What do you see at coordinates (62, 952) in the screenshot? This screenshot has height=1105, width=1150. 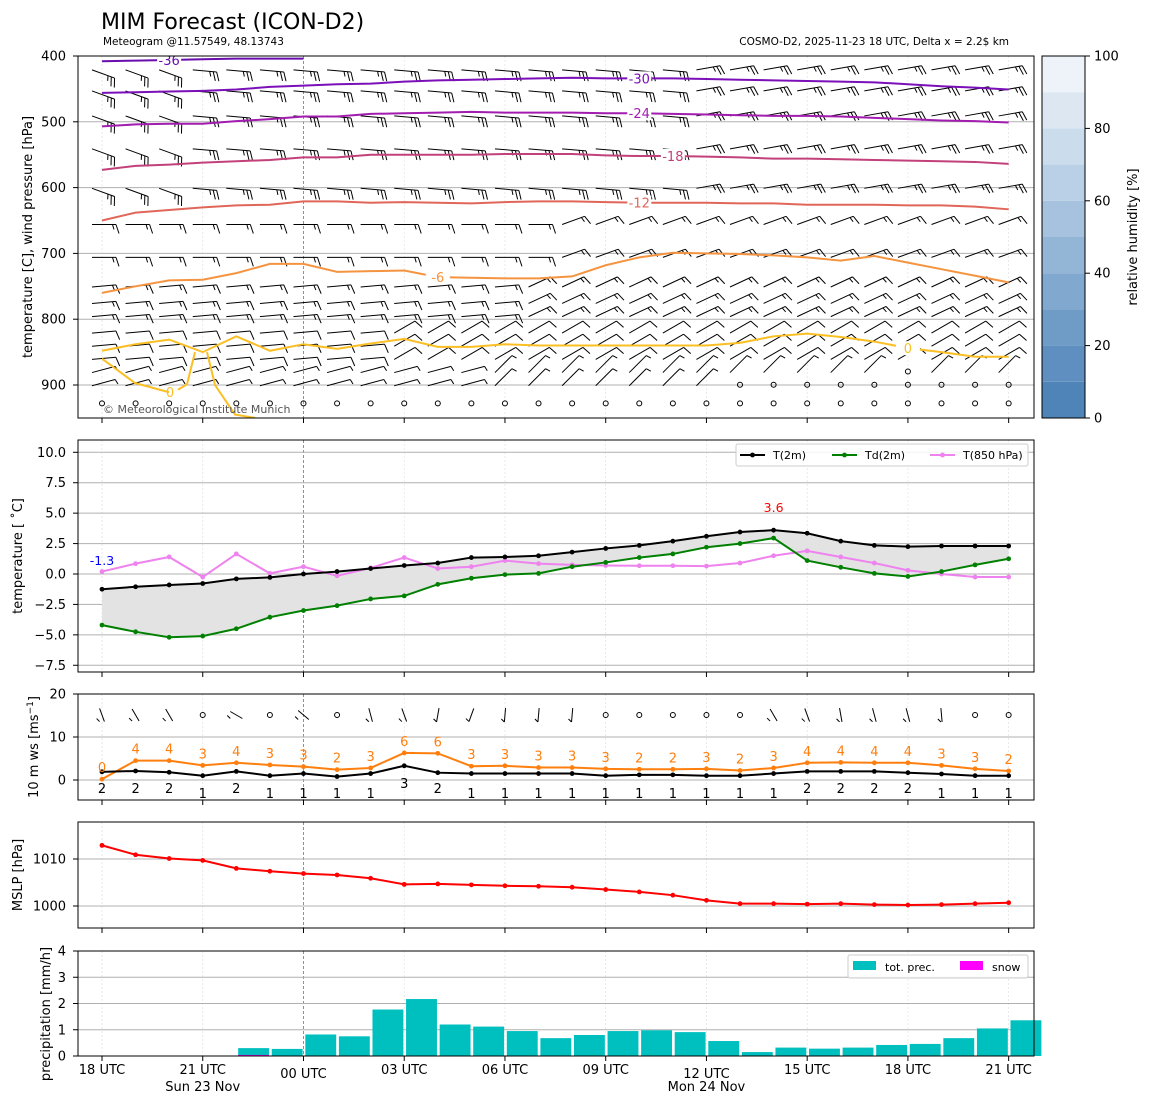 I see `y-tick-label: 4` at bounding box center [62, 952].